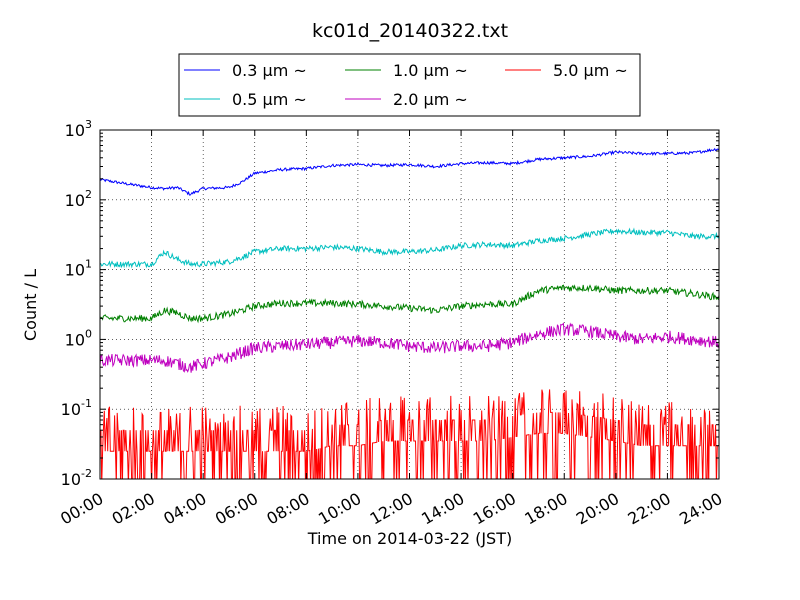 This screenshot has height=600, width=800. I want to click on legend-label: 1.0 μm ~, so click(430, 70).